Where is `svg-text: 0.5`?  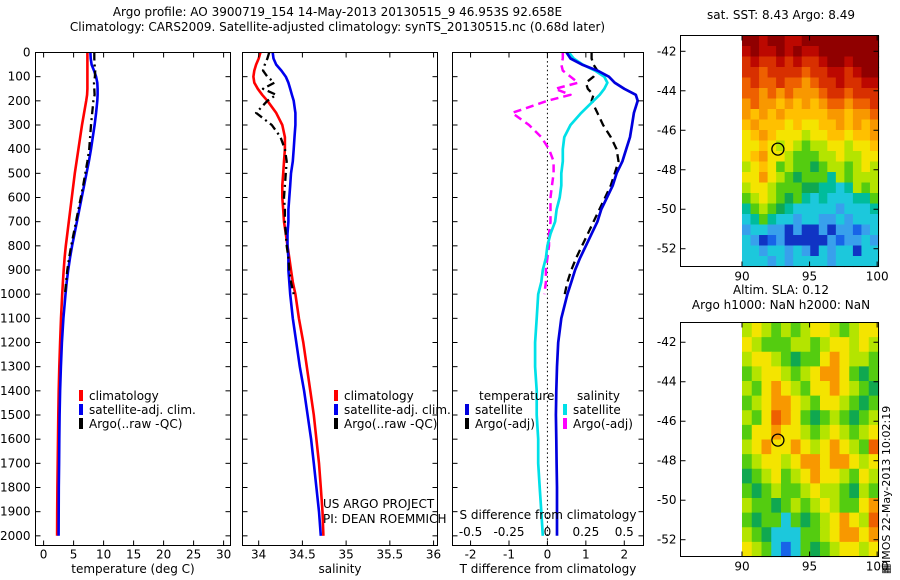 svg-text: 0.5 is located at coordinates (624, 532).